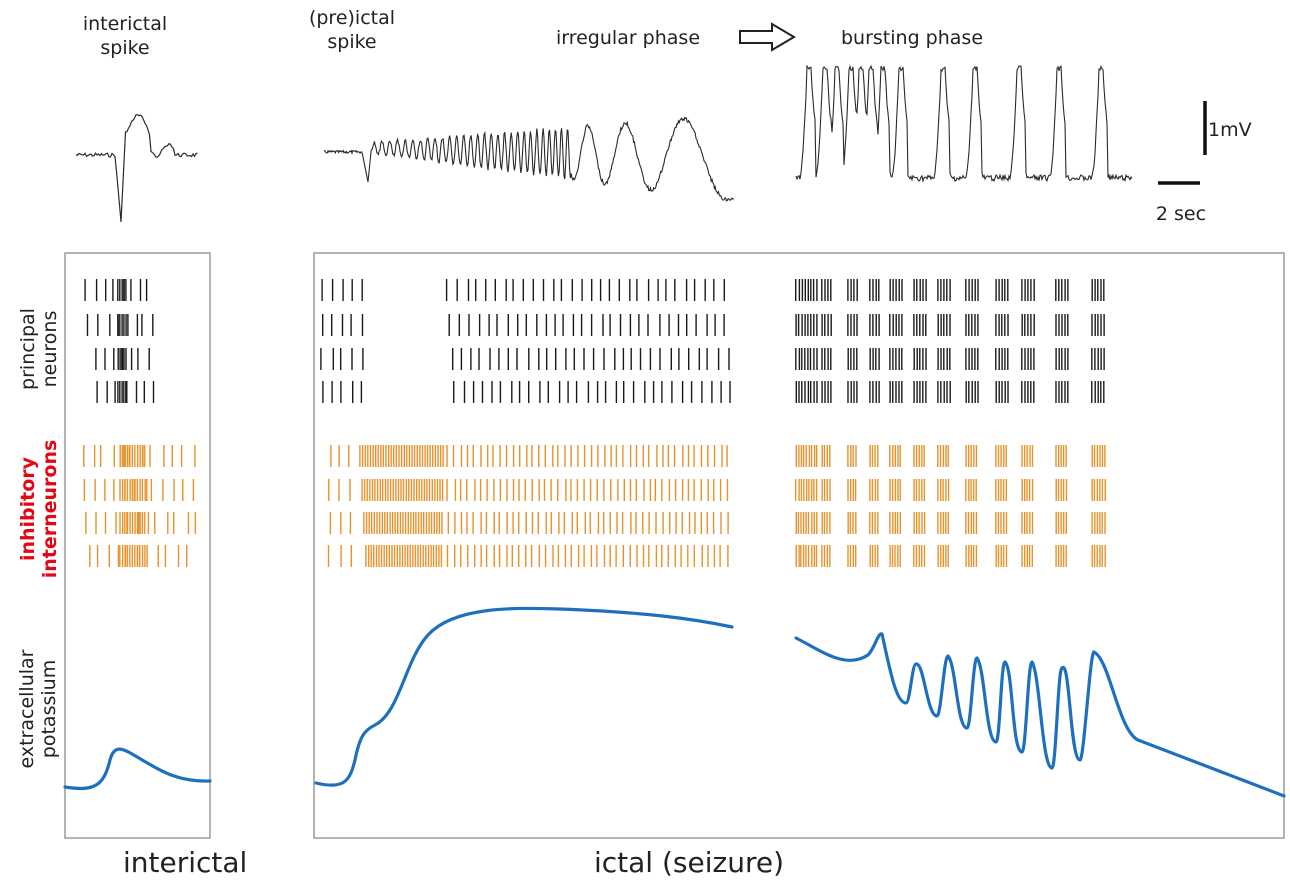  I want to click on interictal-frame, so click(137, 545).